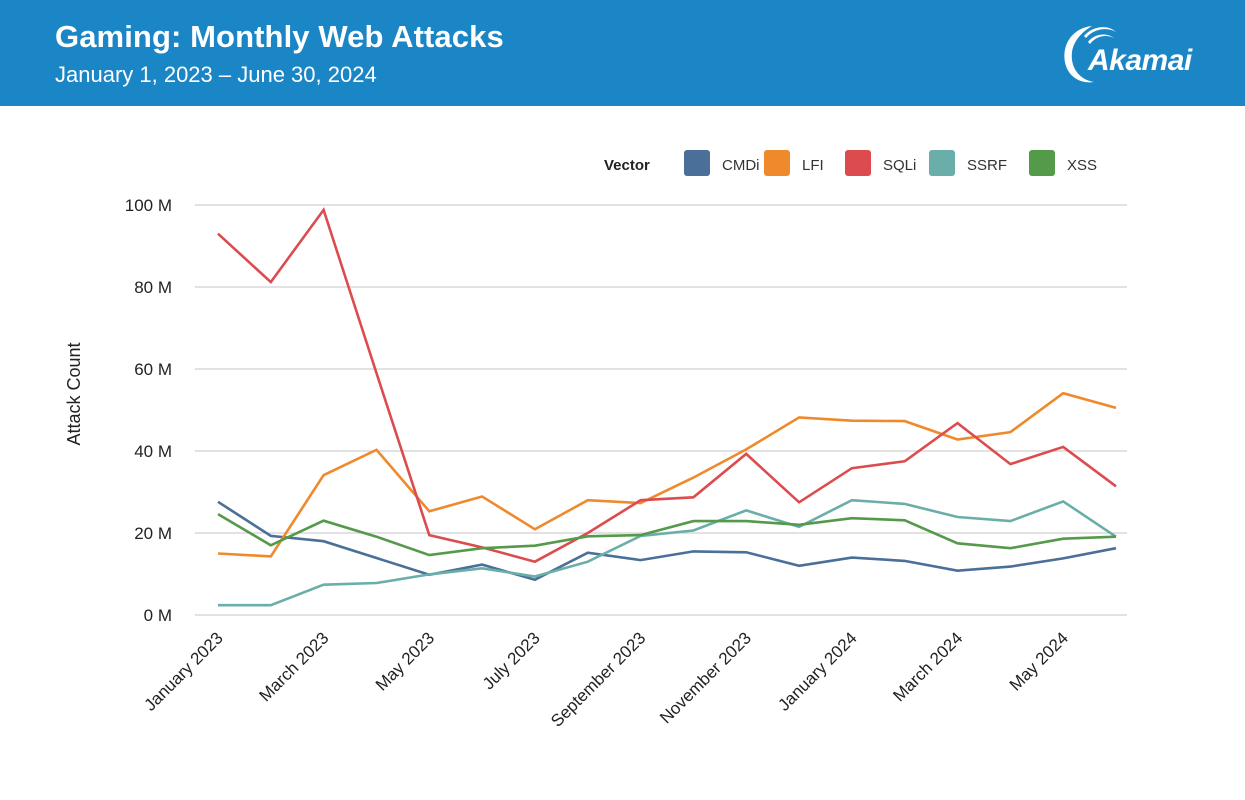 The height and width of the screenshot is (800, 1245). Describe the element at coordinates (294, 666) in the screenshot. I see `x-tick-label: March 2023` at that location.